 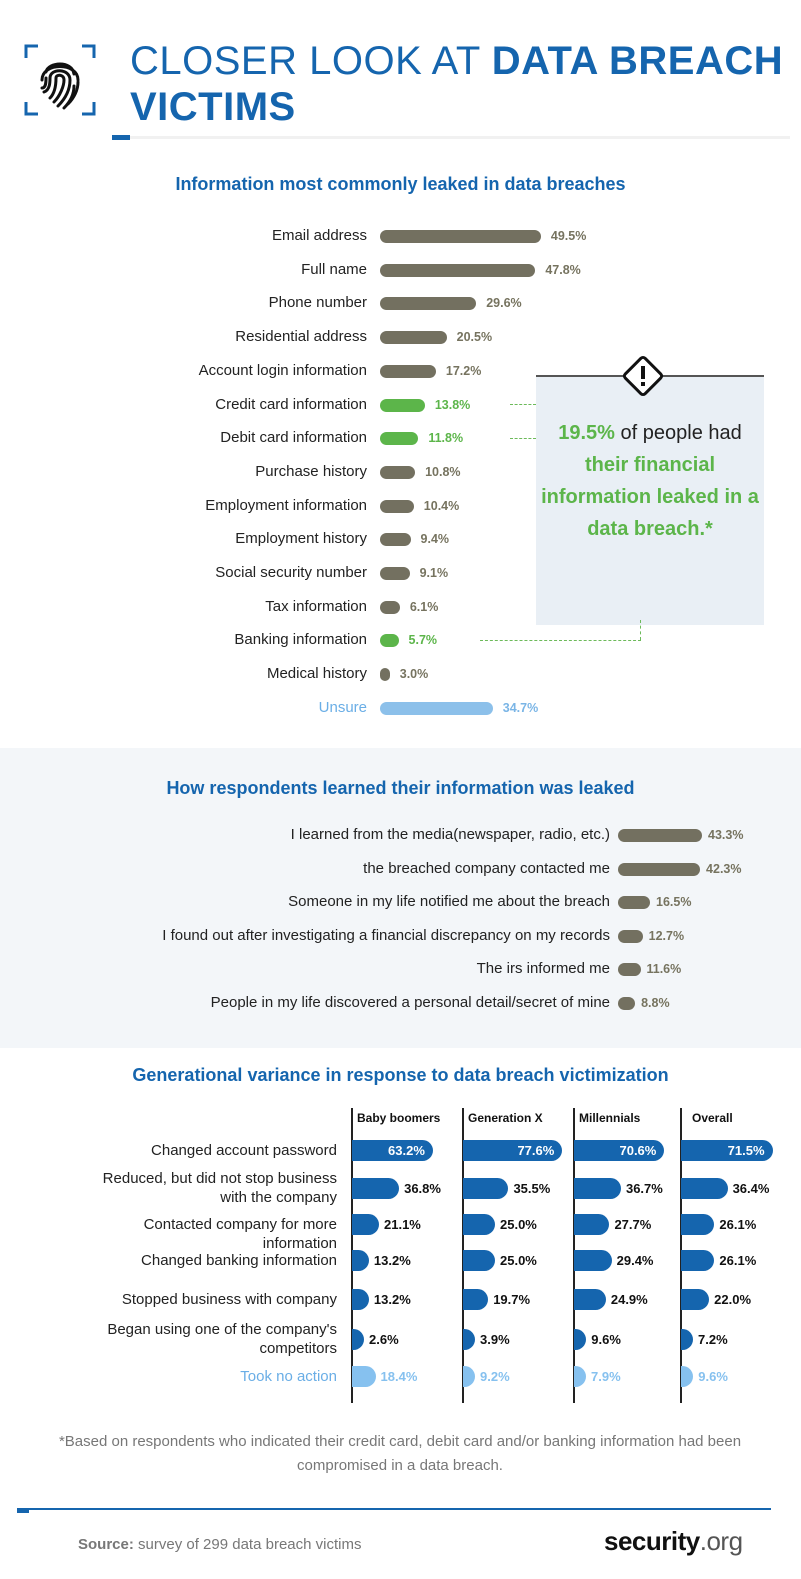 I want to click on value-label: 29.6%, so click(x=504, y=303).